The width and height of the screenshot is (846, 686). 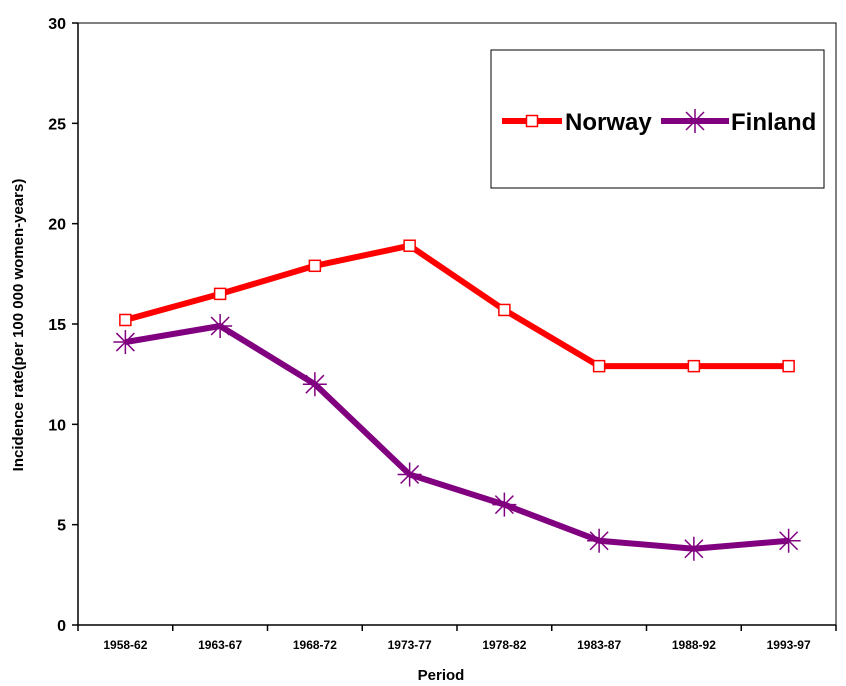 I want to click on x-tick-label: 1963-67, so click(x=220, y=645).